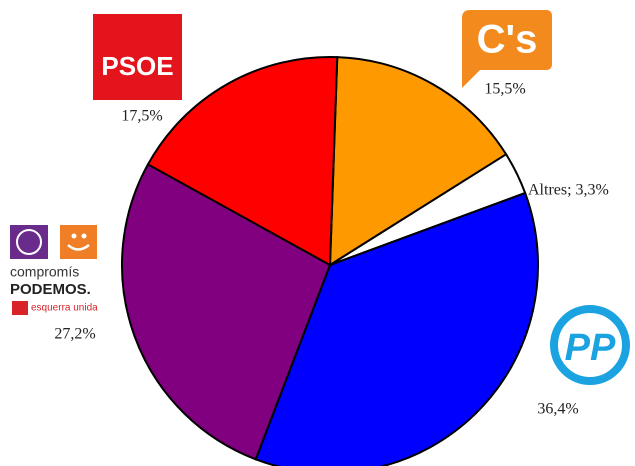 Image resolution: width=635 pixels, height=466 pixels. Describe the element at coordinates (557, 409) in the screenshot. I see `data-label: 36,4%` at that location.